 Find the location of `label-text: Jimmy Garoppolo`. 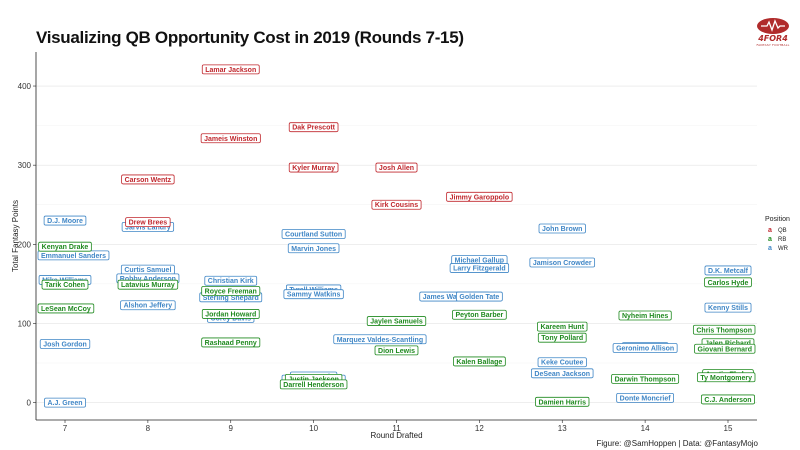

label-text: Jimmy Garoppolo is located at coordinates (480, 197).